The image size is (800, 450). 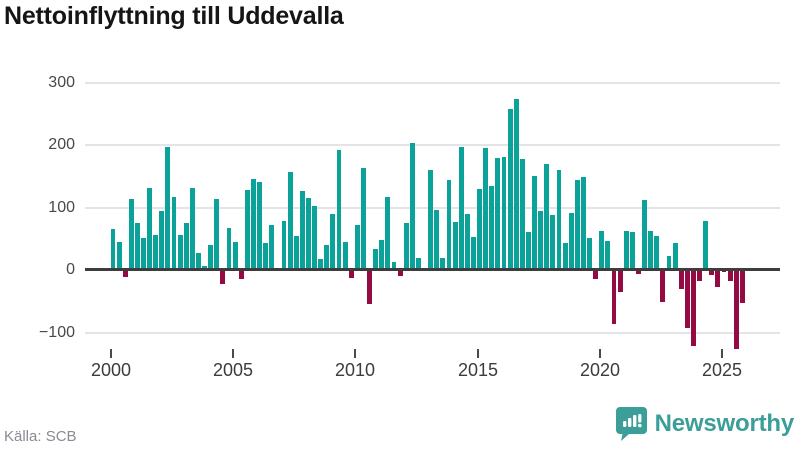 I want to click on y-tick-label: 0, so click(x=70, y=269).